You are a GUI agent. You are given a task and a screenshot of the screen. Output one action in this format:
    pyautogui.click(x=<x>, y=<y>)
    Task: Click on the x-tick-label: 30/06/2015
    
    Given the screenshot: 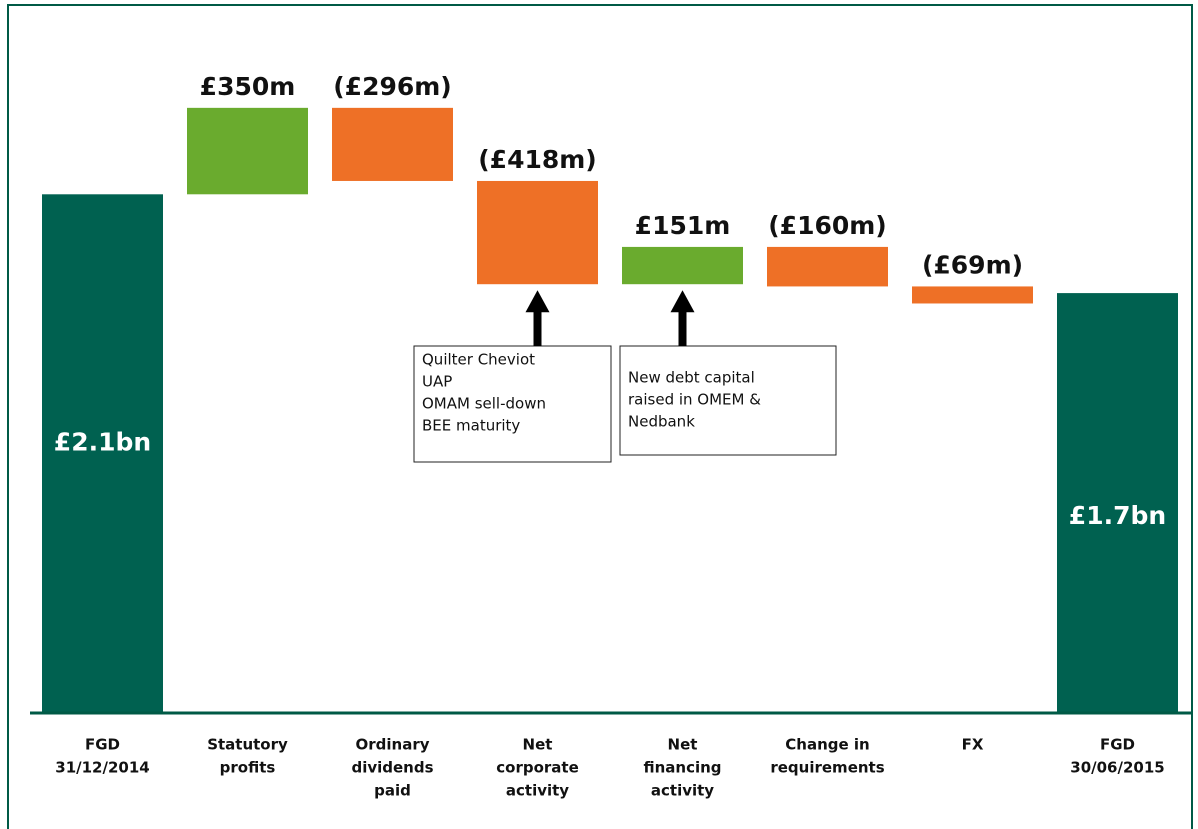 What is the action you would take?
    pyautogui.click(x=1117, y=768)
    